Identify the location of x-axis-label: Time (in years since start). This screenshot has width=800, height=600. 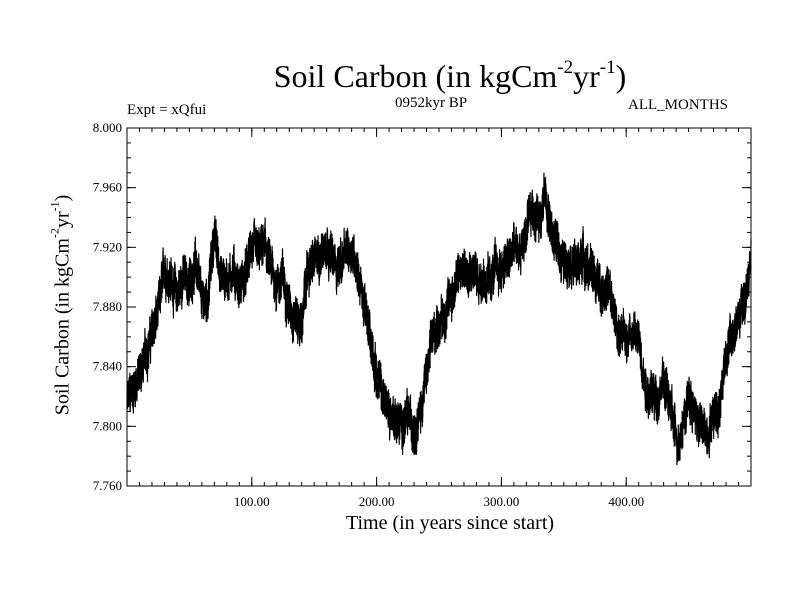
(450, 523).